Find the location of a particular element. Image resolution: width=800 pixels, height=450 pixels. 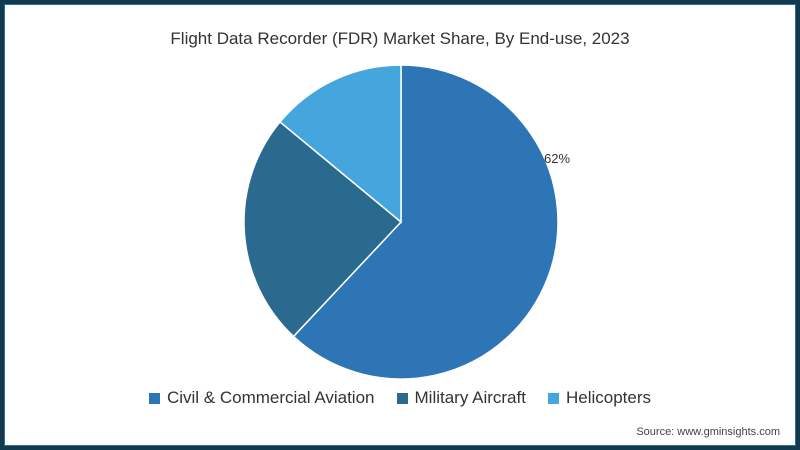

legend-label: Civil & Commercial Aviation is located at coordinates (270, 397).